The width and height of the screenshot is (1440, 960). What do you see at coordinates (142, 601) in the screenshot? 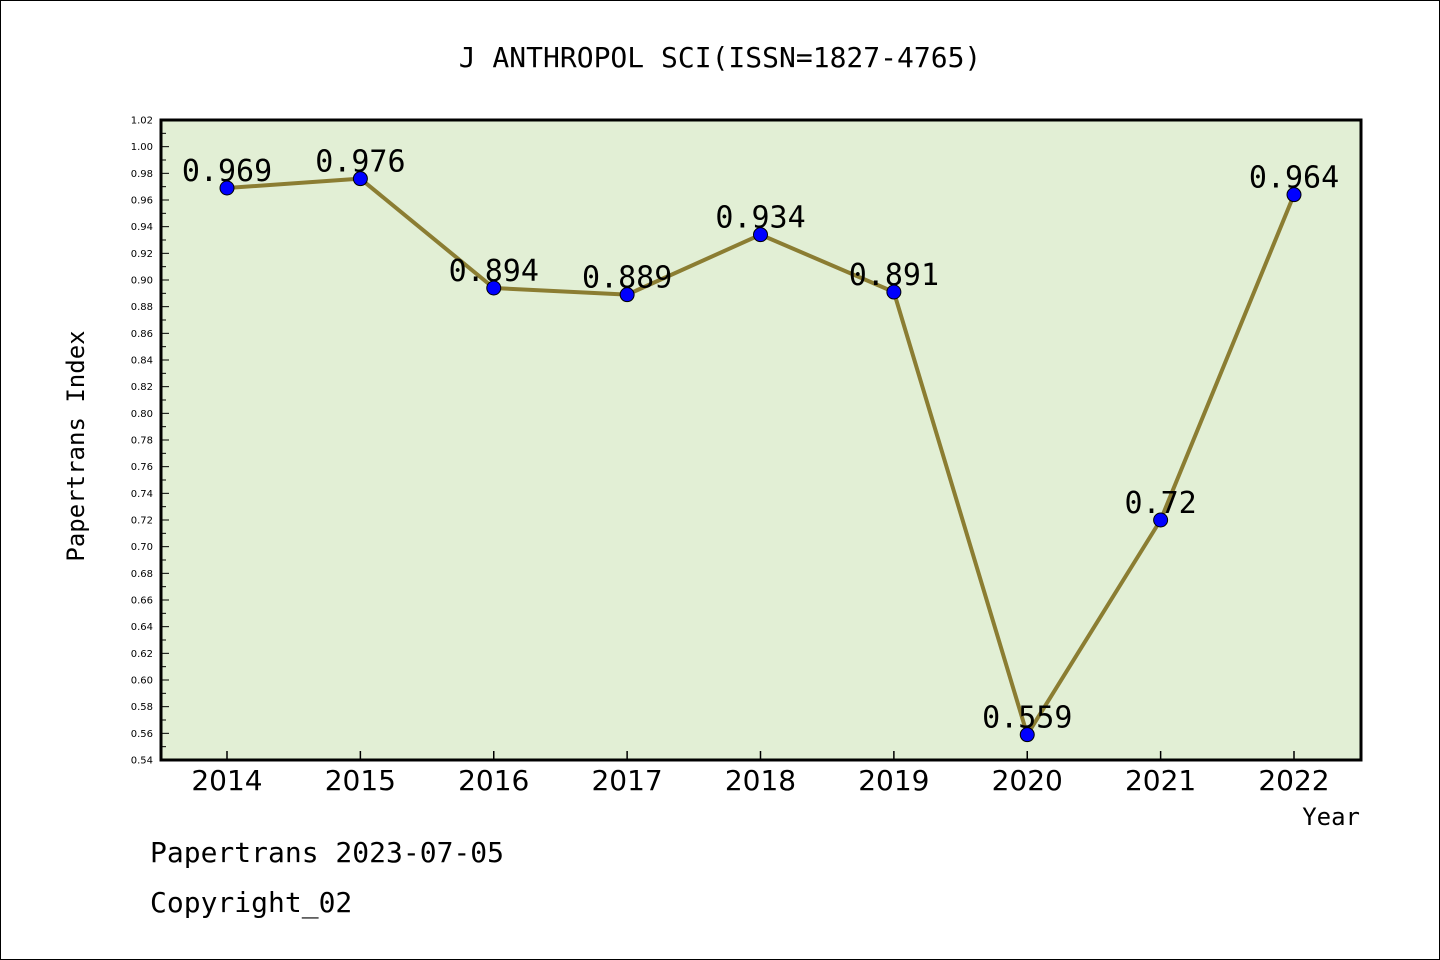
I see `y-tick-label: 0.66` at bounding box center [142, 601].